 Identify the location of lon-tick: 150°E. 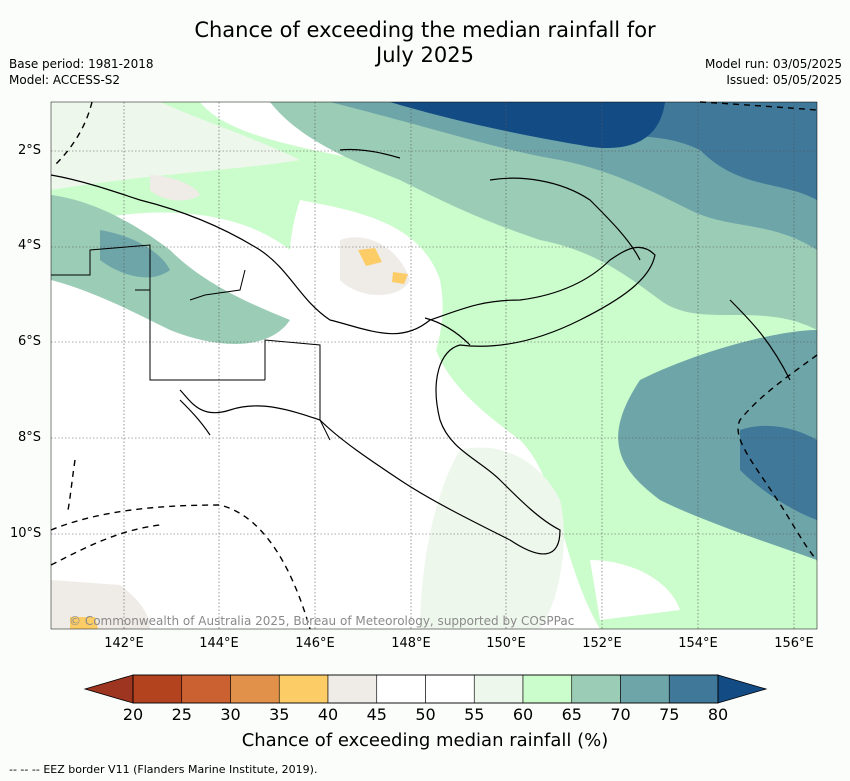
(506, 643).